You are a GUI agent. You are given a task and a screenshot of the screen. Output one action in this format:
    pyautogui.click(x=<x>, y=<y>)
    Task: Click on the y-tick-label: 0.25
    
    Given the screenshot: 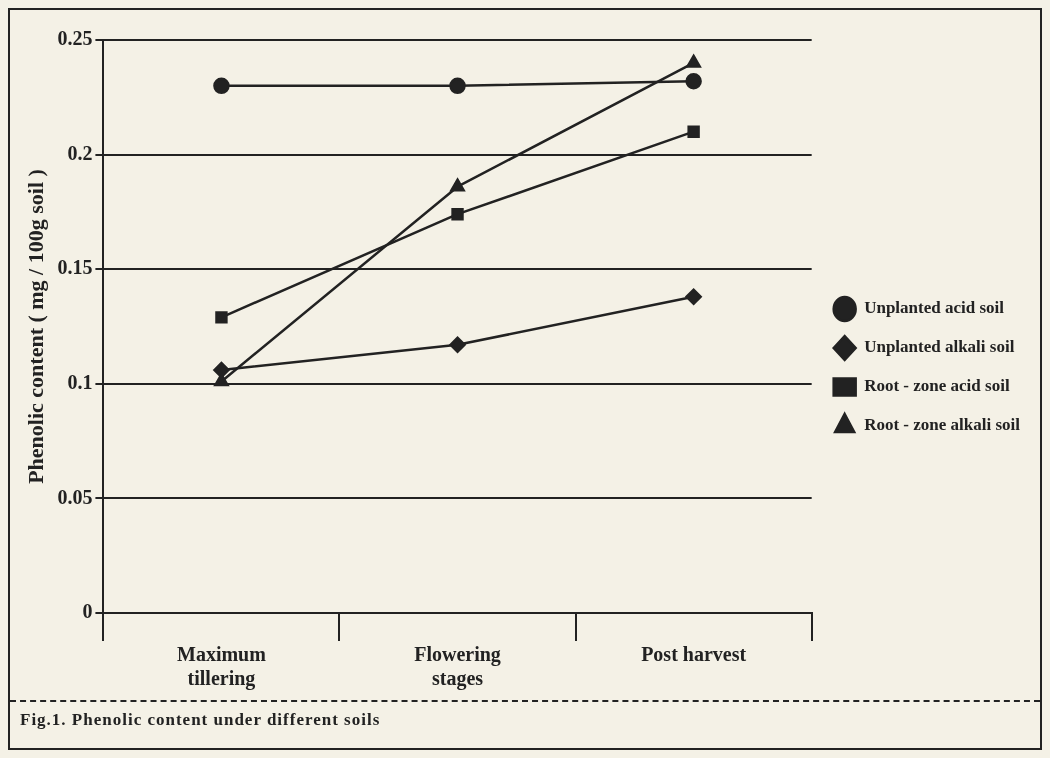 What is the action you would take?
    pyautogui.click(x=75, y=38)
    